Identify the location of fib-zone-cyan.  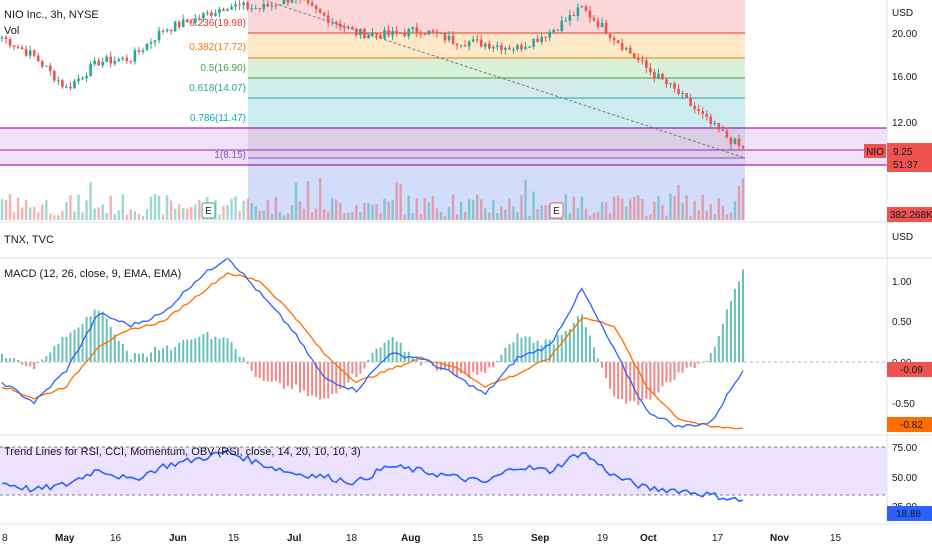
(496, 113).